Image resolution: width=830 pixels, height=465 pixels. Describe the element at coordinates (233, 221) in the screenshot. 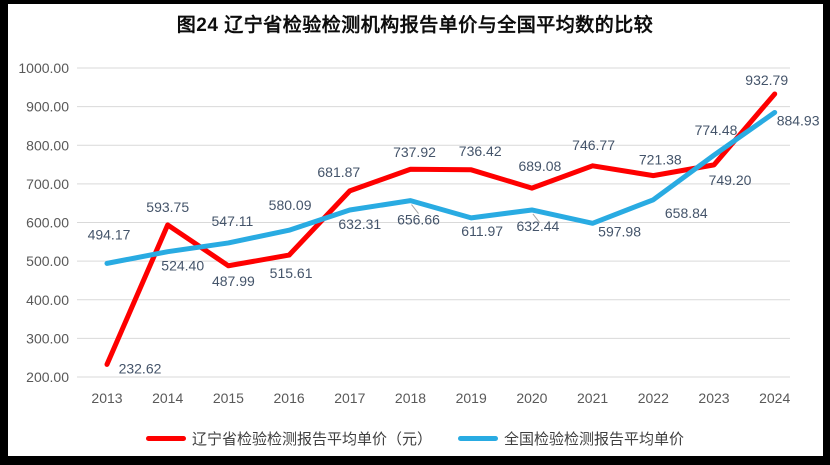

I see `data-label: 547.11` at that location.